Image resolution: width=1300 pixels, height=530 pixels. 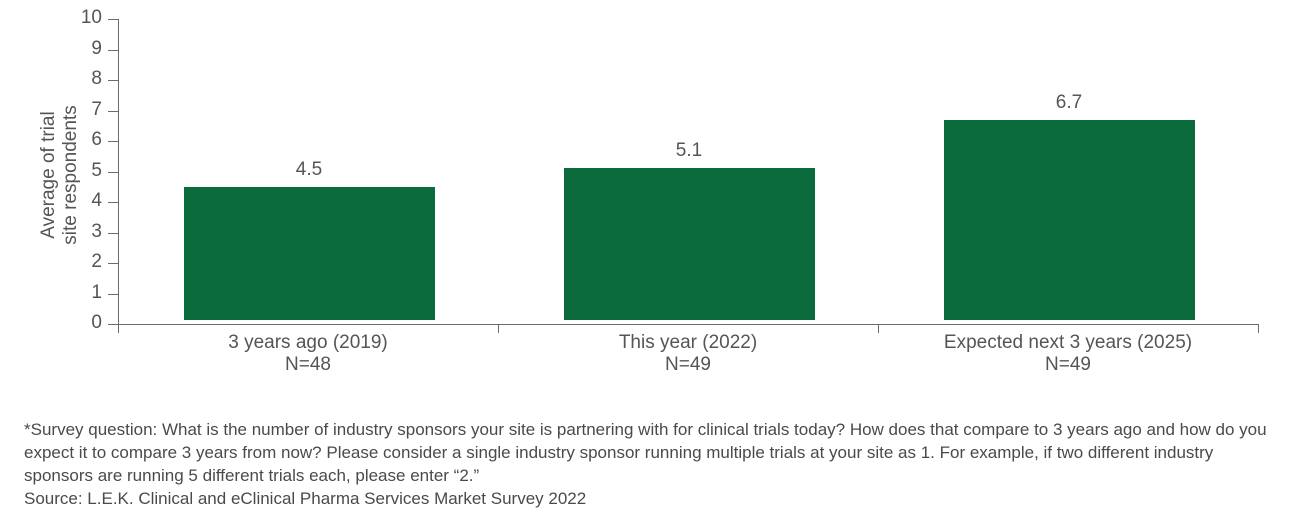 I want to click on y-axis-tick-label: 4, so click(x=96, y=200).